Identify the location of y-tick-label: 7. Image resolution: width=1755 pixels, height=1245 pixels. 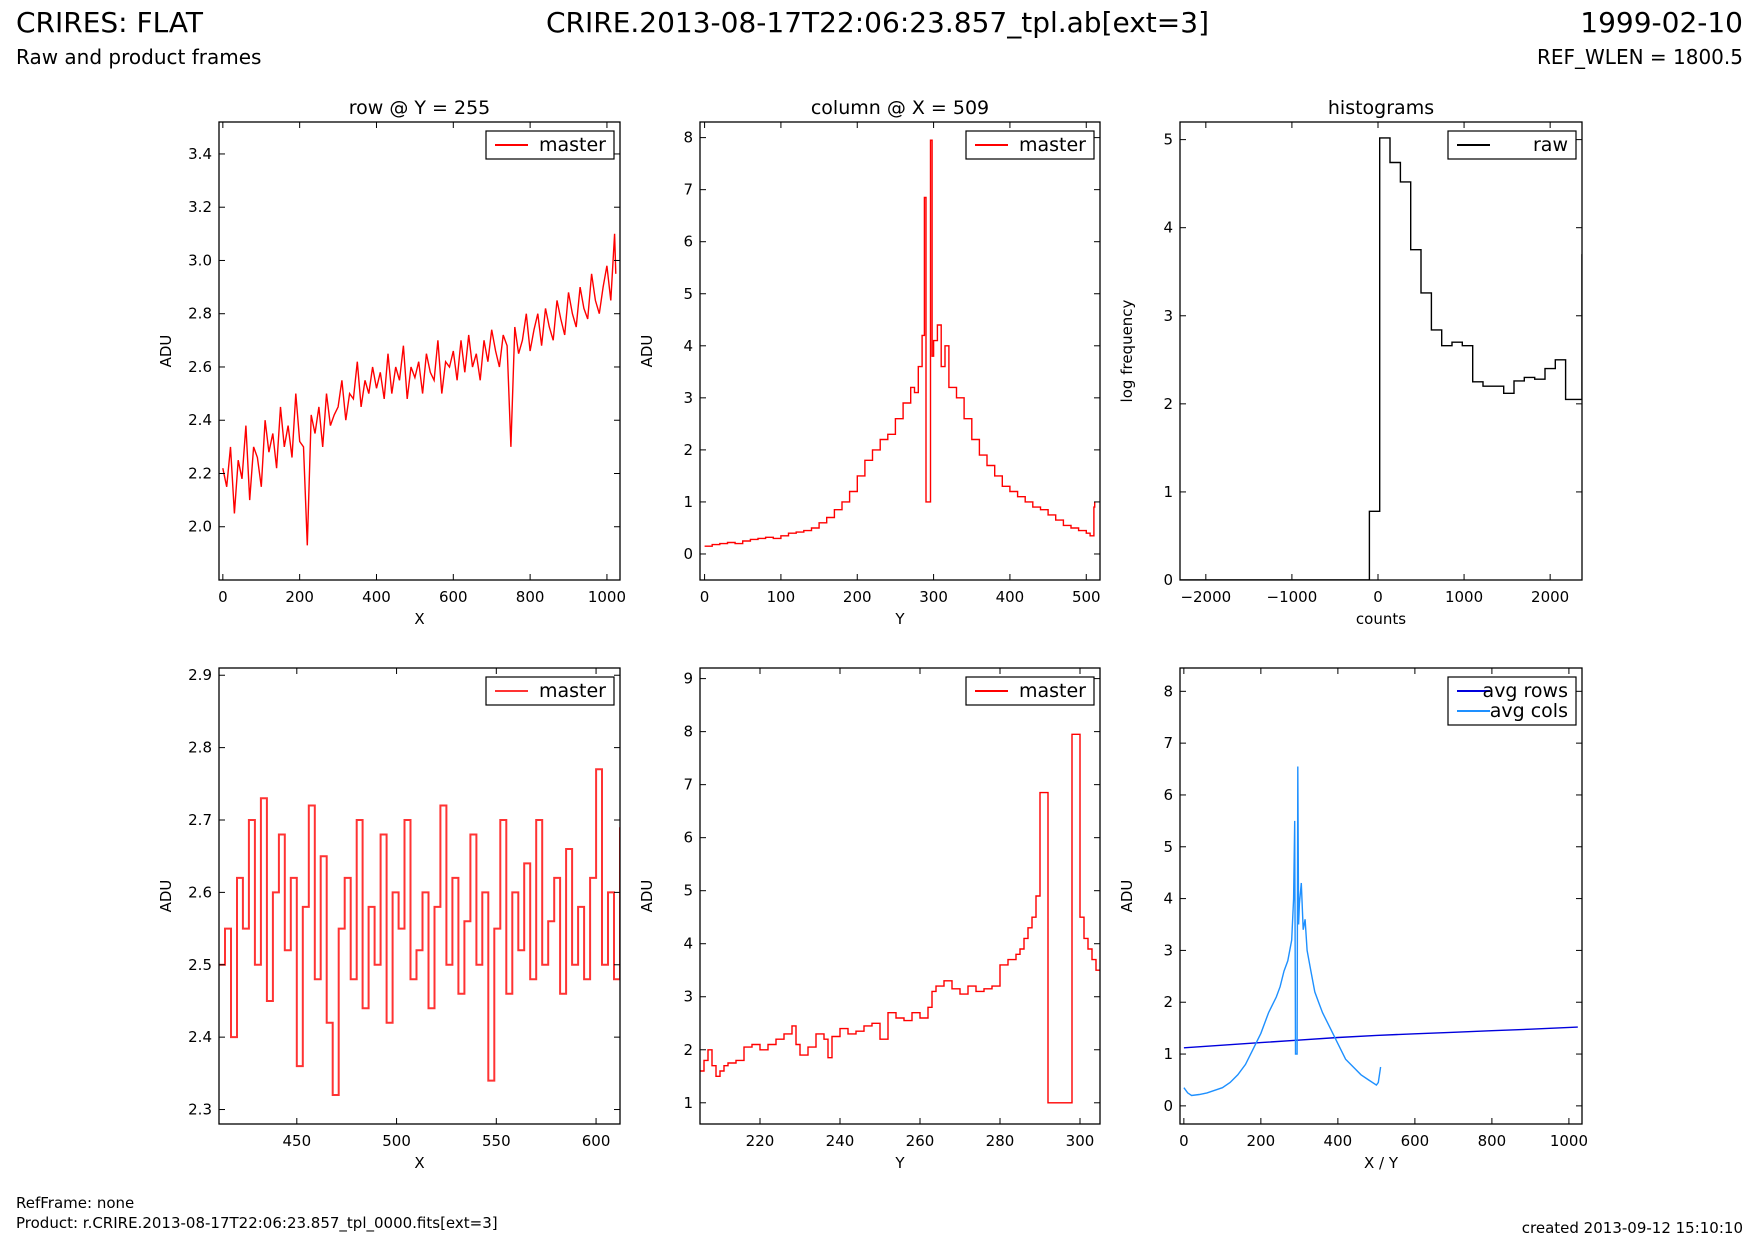
(688, 190).